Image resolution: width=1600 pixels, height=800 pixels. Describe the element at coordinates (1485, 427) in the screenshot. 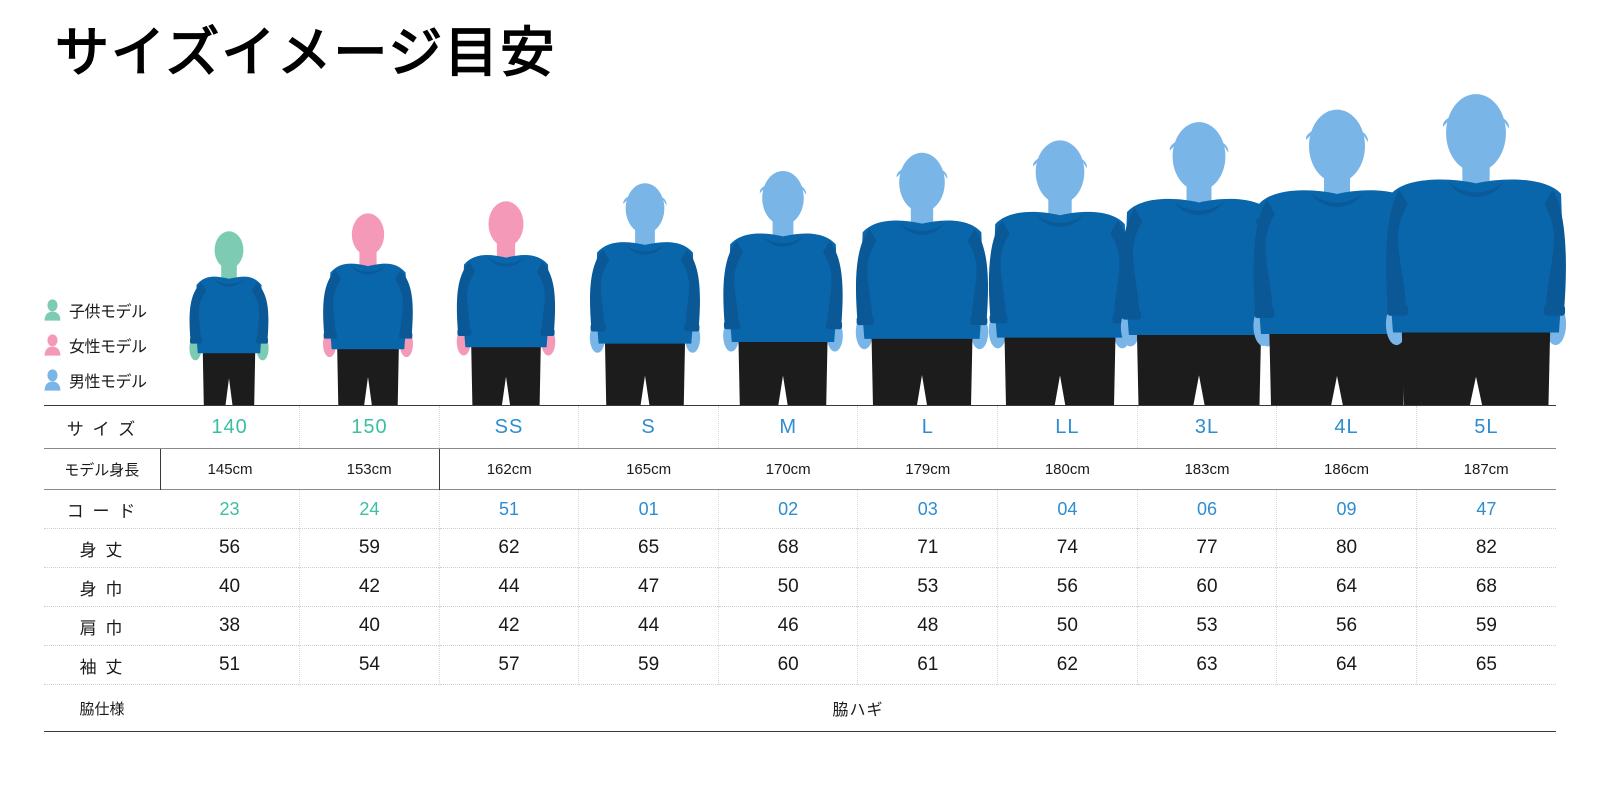

I see `cell-size-5L: 5L` at that location.